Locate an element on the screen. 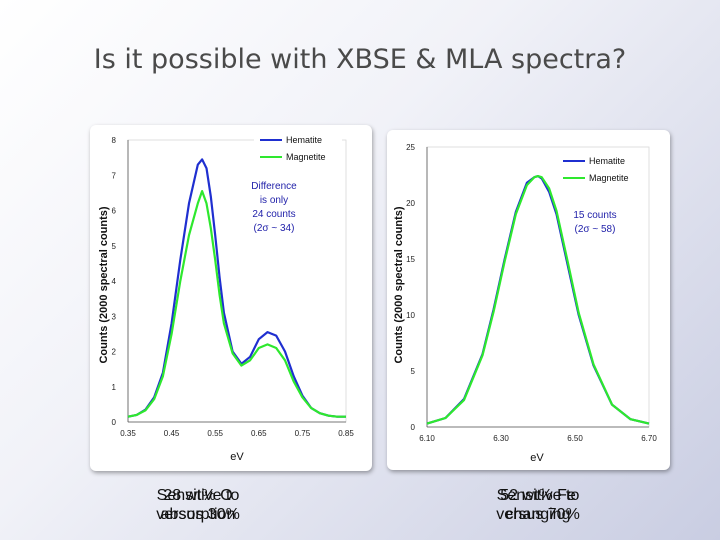 The width and height of the screenshot is (720, 540). caption-oxygen-line1b: 28 wt% O is located at coordinates (198, 495).